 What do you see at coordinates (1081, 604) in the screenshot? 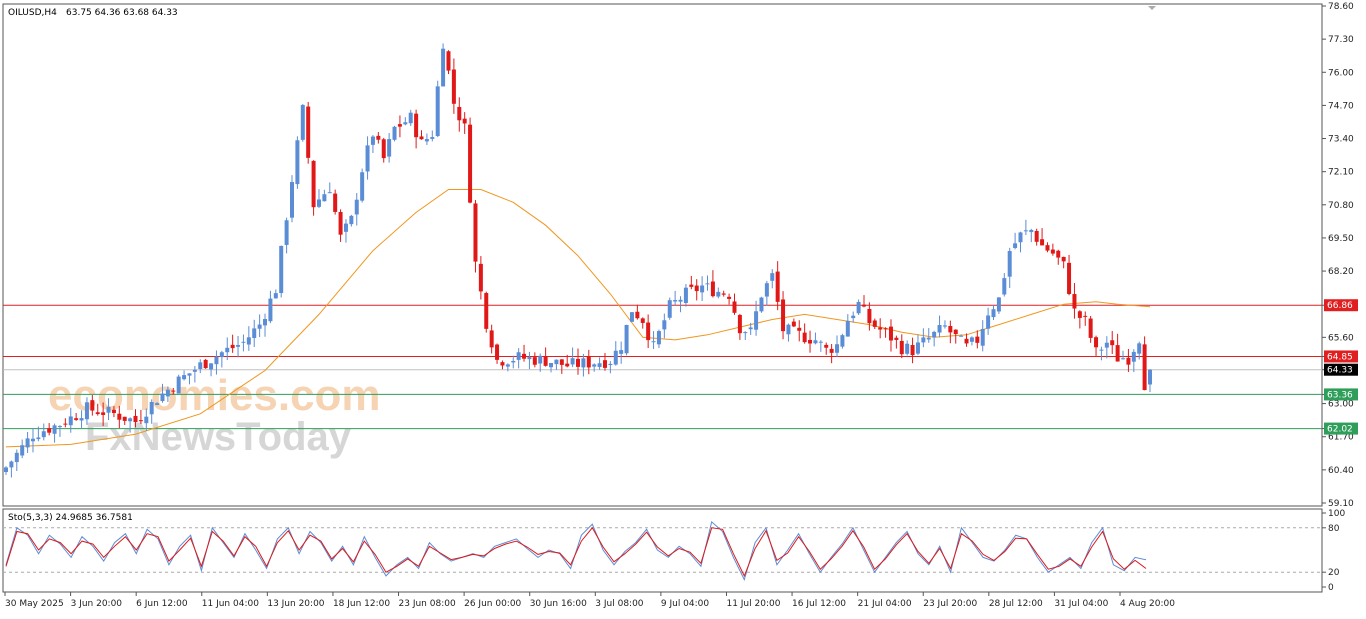
I see `time-tick-label: 31 Jul 04:00` at bounding box center [1081, 604].